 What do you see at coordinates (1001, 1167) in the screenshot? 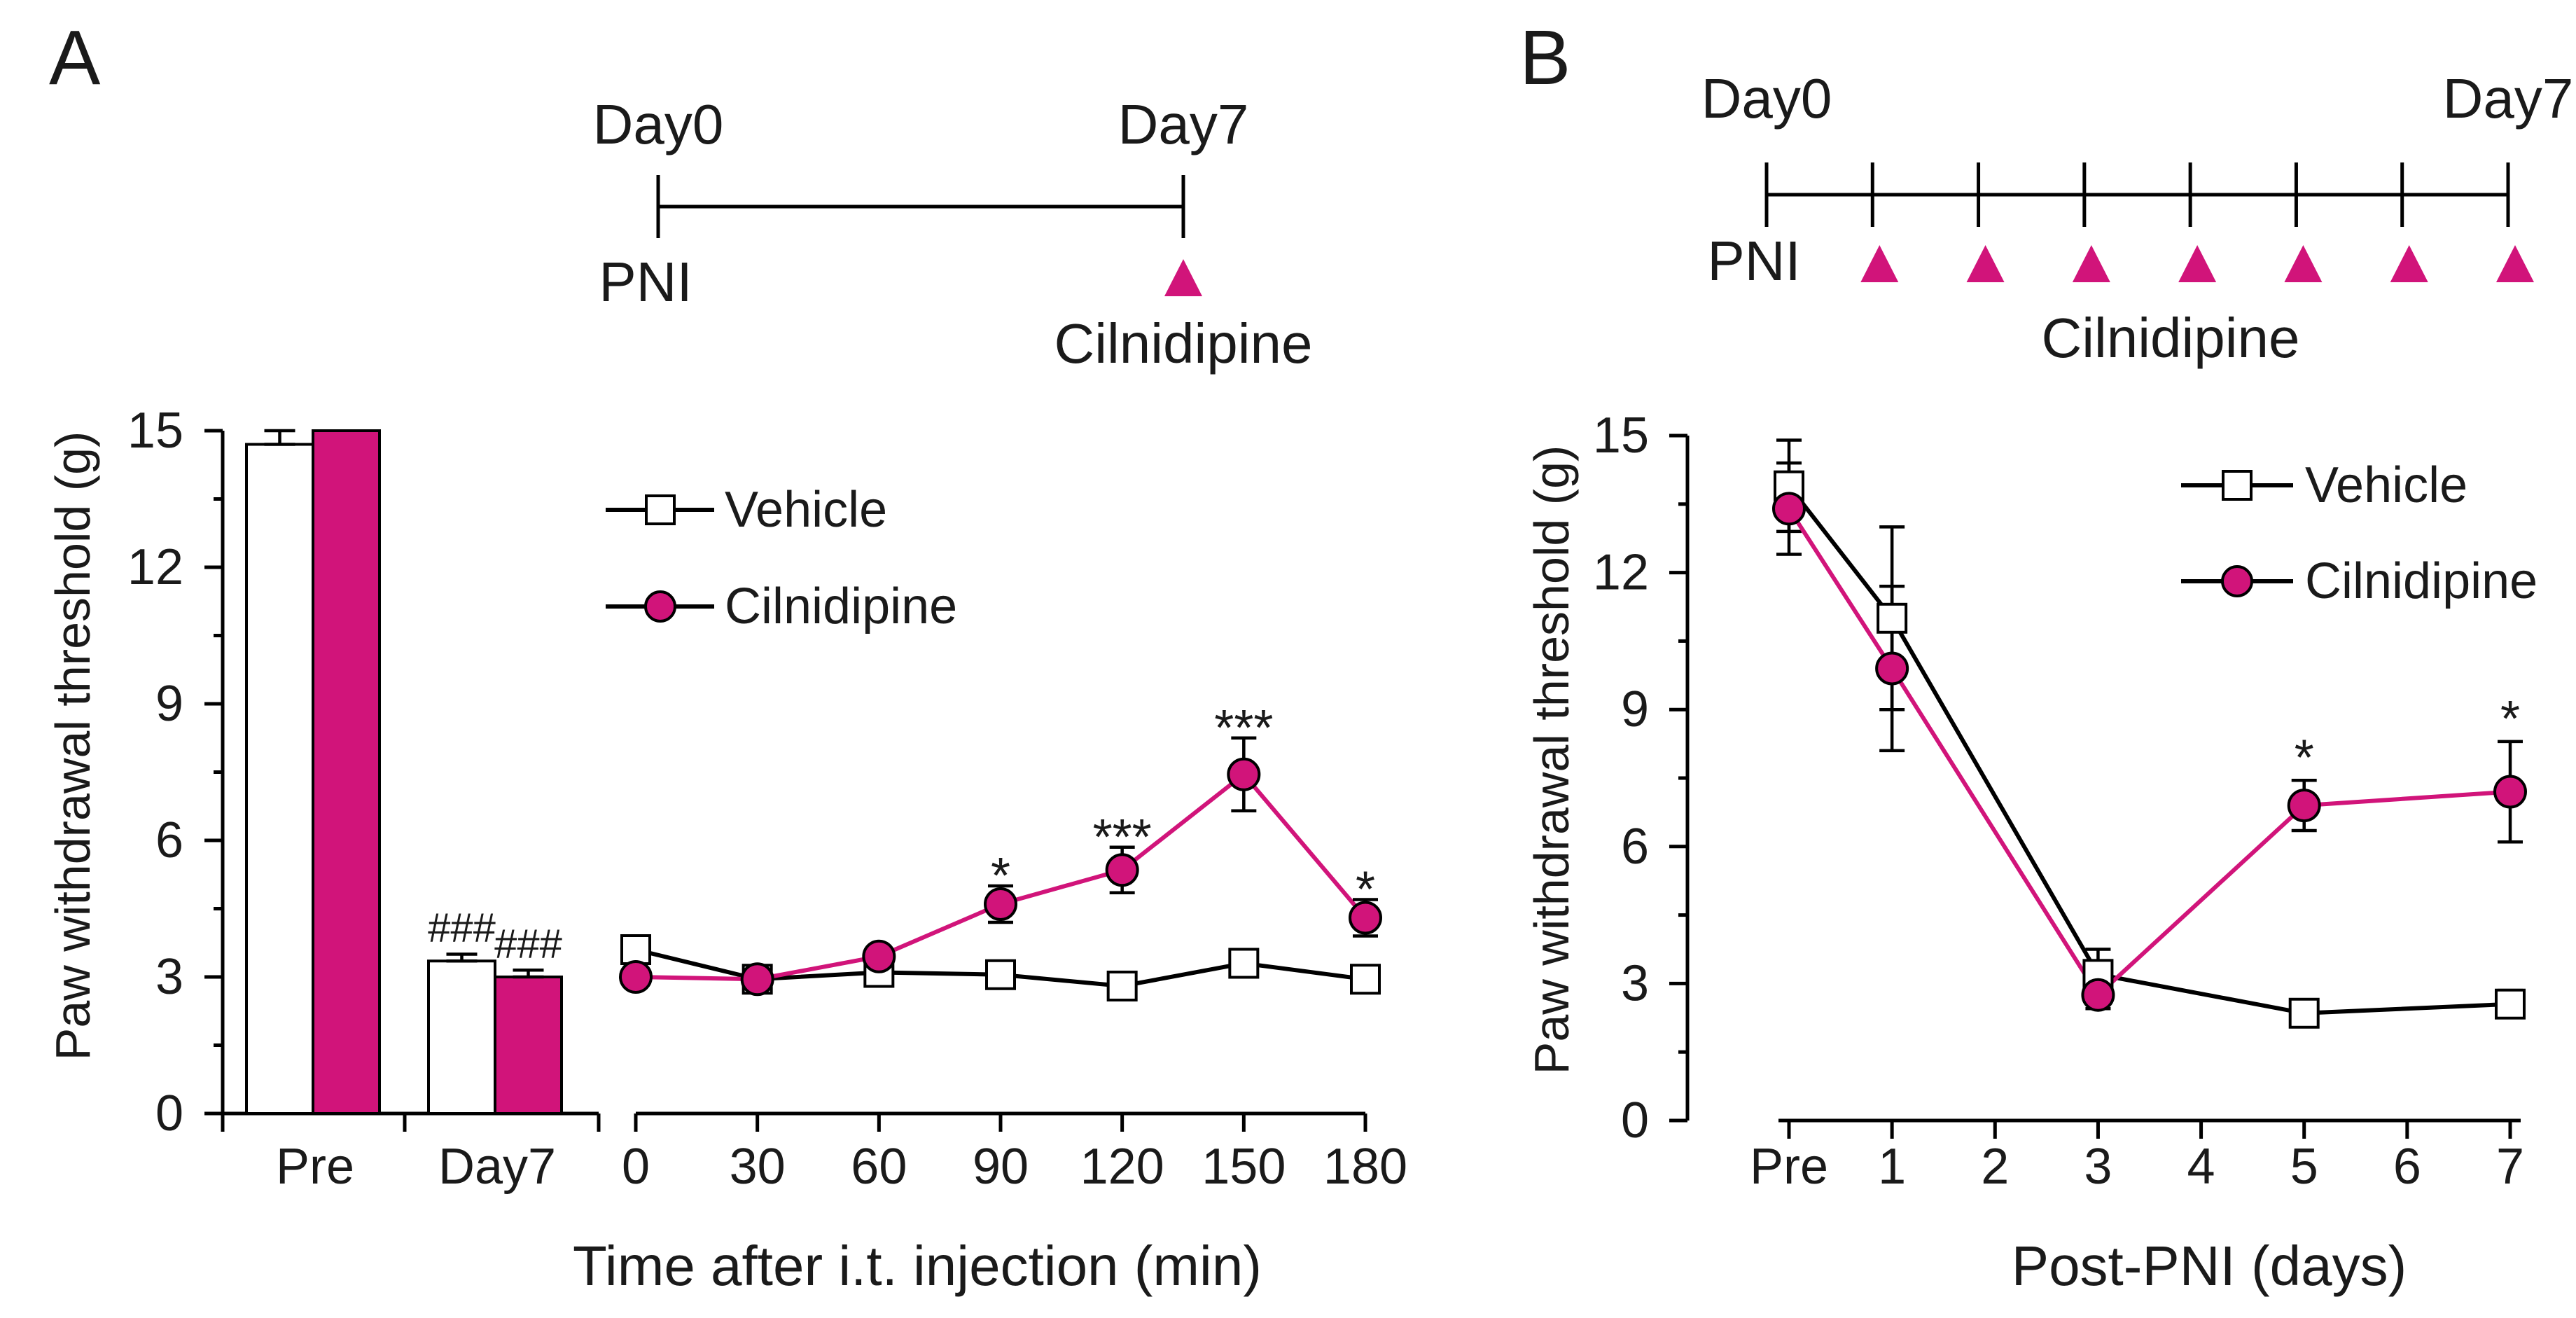
I see `panel-a-x-tick-label: 90` at bounding box center [1001, 1167].